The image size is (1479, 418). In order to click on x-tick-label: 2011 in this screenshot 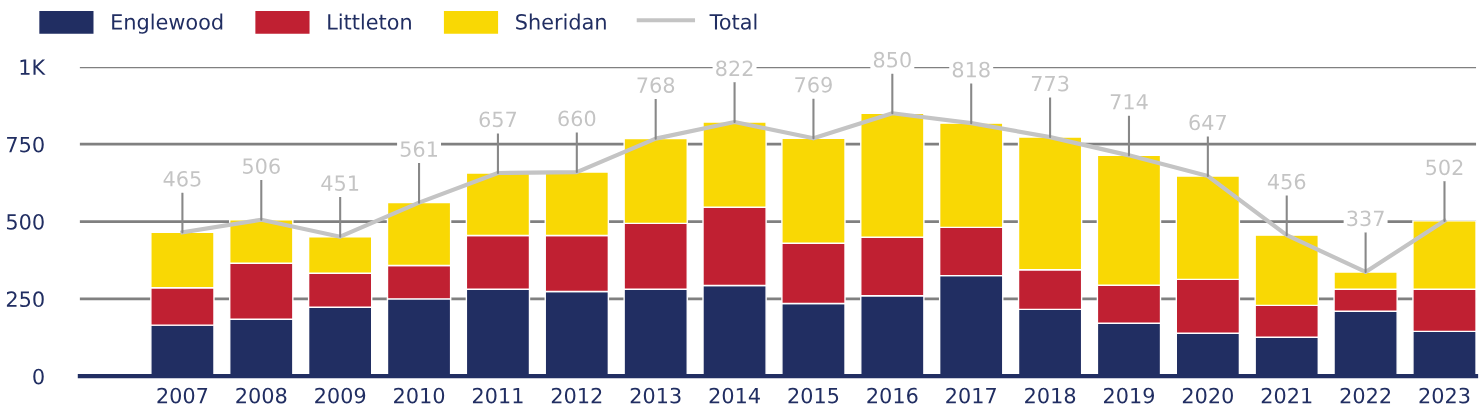, I will do `click(497, 395)`.